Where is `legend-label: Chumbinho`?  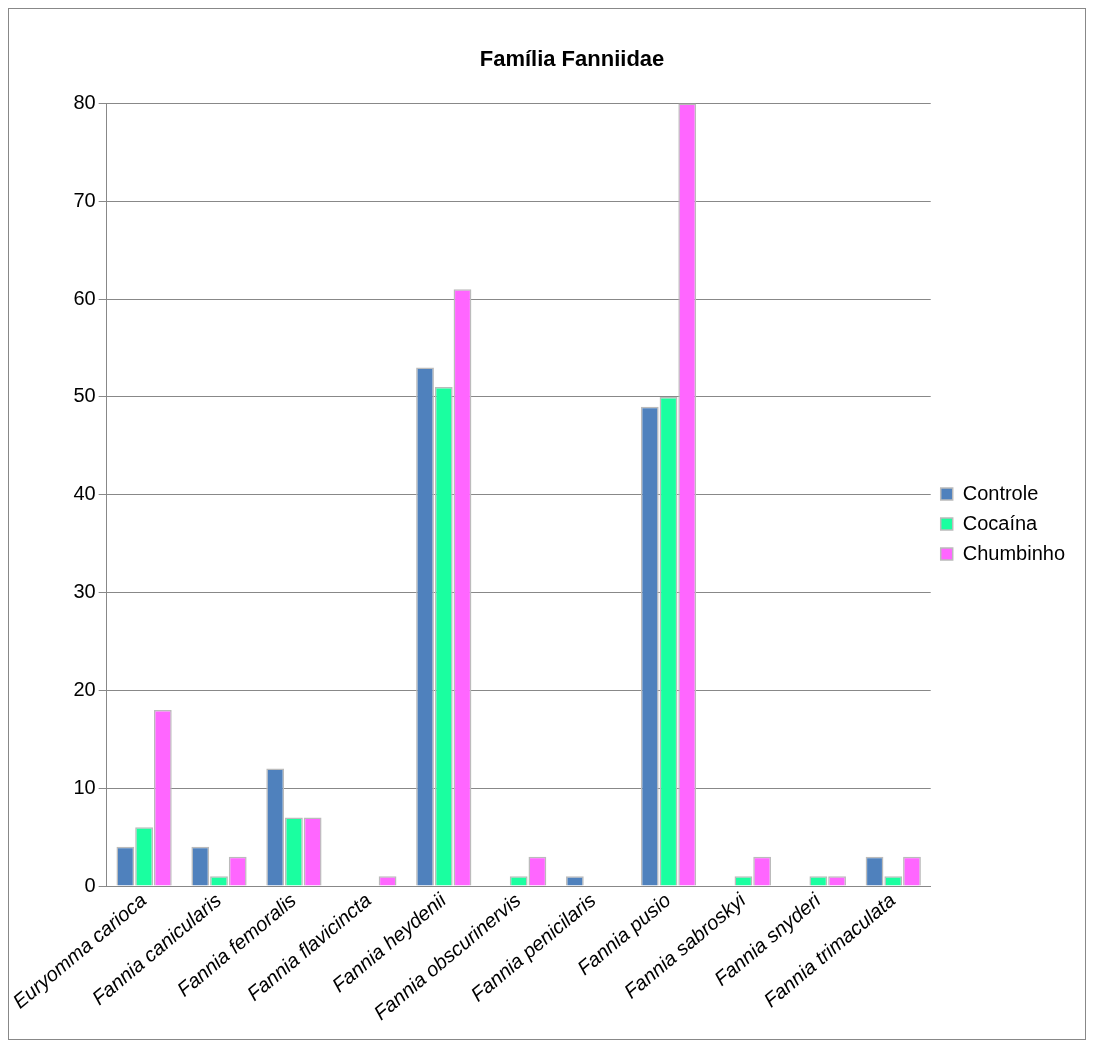 legend-label: Chumbinho is located at coordinates (1014, 552).